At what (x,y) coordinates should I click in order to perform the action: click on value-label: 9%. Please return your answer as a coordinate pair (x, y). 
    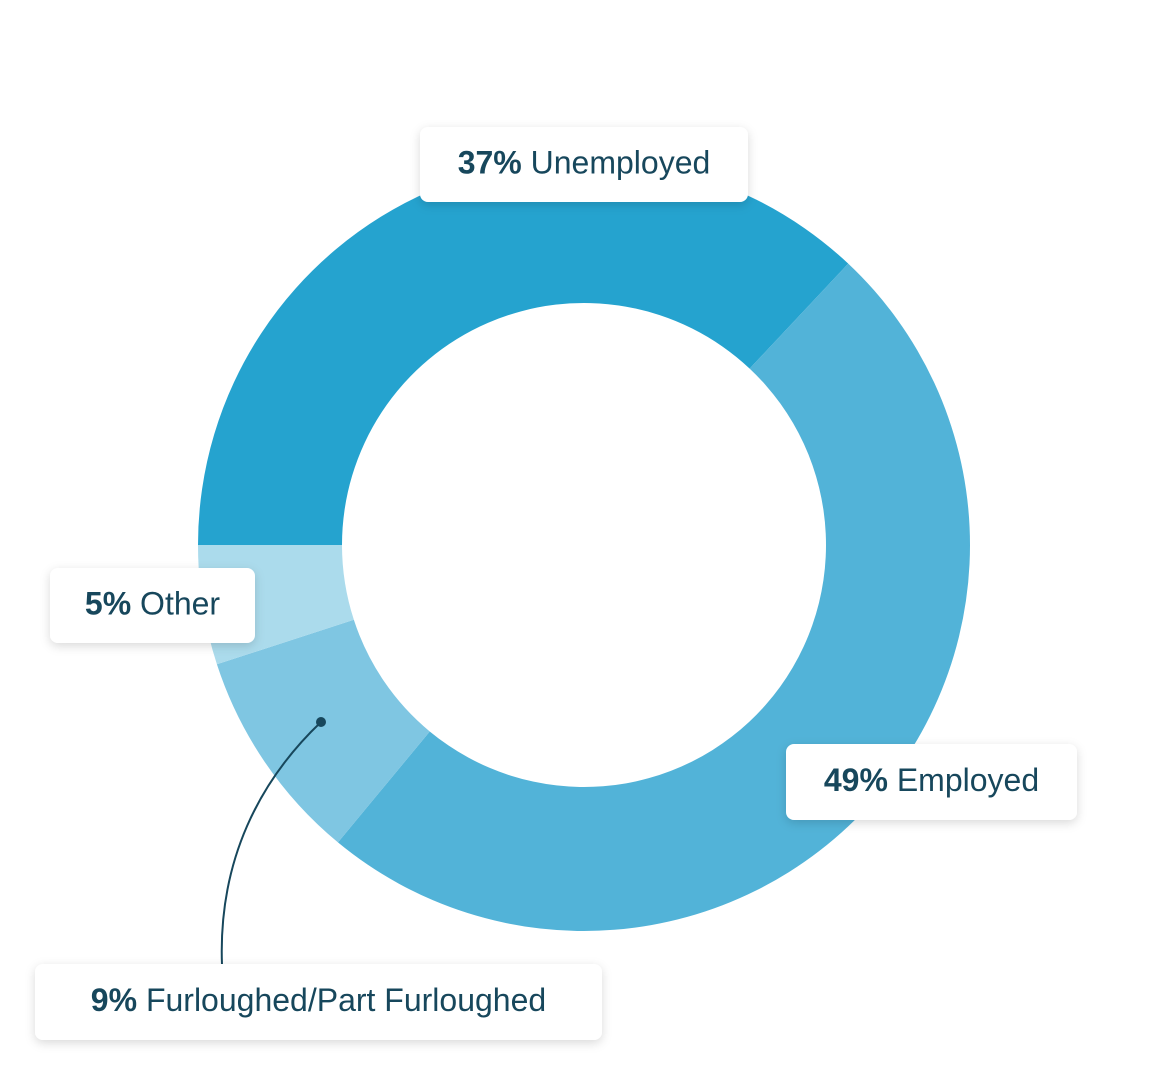
    Looking at the image, I should click on (114, 1000).